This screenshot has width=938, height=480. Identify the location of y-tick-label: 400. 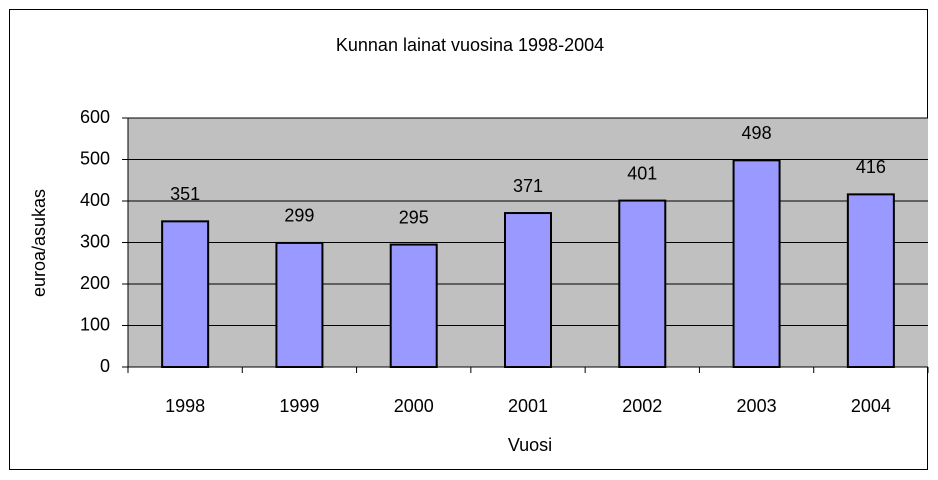
(95, 200).